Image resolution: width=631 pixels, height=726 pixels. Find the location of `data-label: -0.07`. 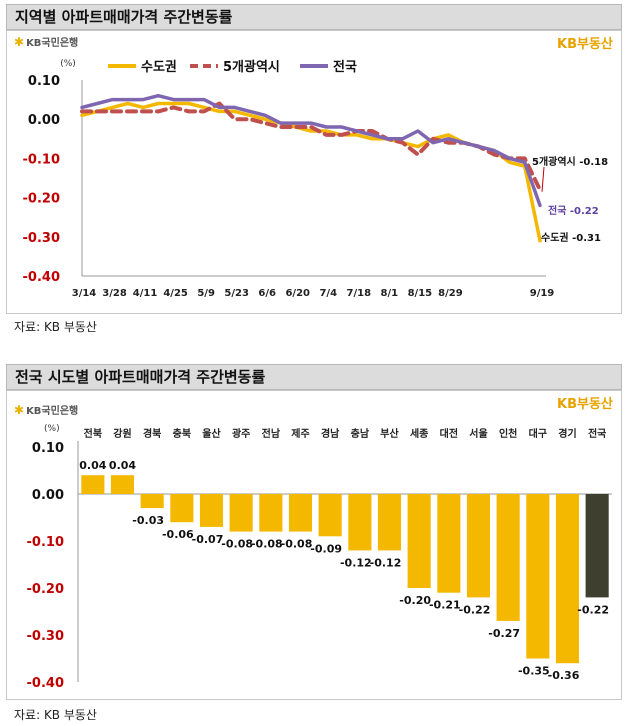

data-label: -0.07 is located at coordinates (208, 539).